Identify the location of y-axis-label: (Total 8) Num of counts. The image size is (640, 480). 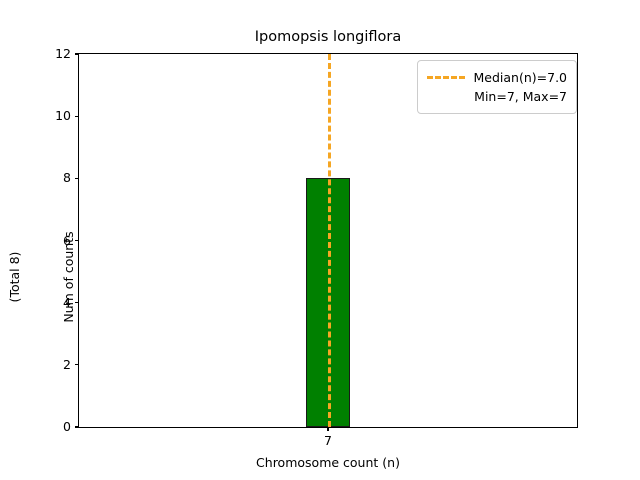
(57, 277).